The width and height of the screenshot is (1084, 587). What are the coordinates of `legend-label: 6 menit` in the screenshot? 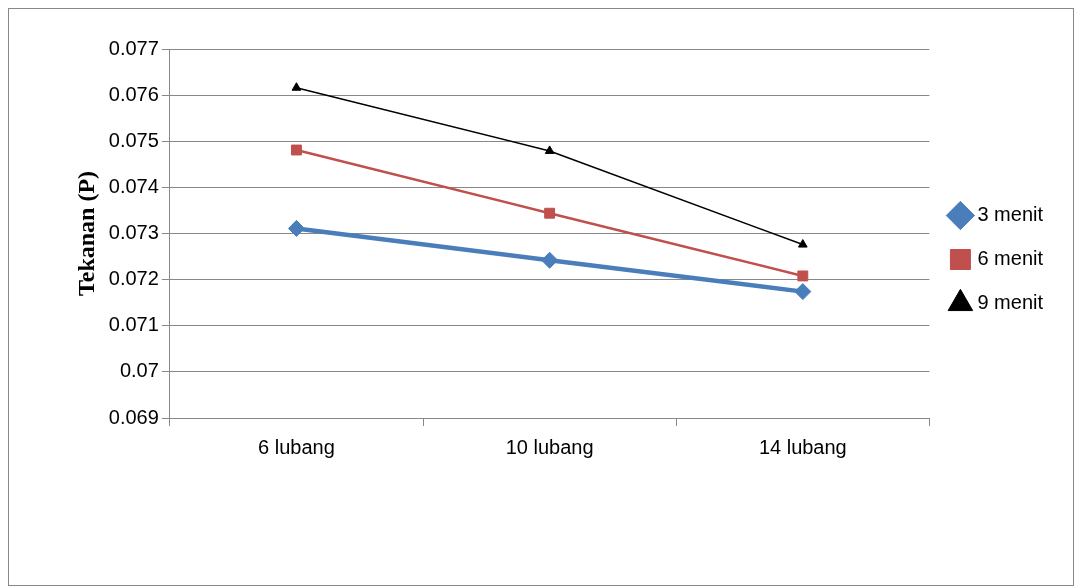 It's located at (1010, 258).